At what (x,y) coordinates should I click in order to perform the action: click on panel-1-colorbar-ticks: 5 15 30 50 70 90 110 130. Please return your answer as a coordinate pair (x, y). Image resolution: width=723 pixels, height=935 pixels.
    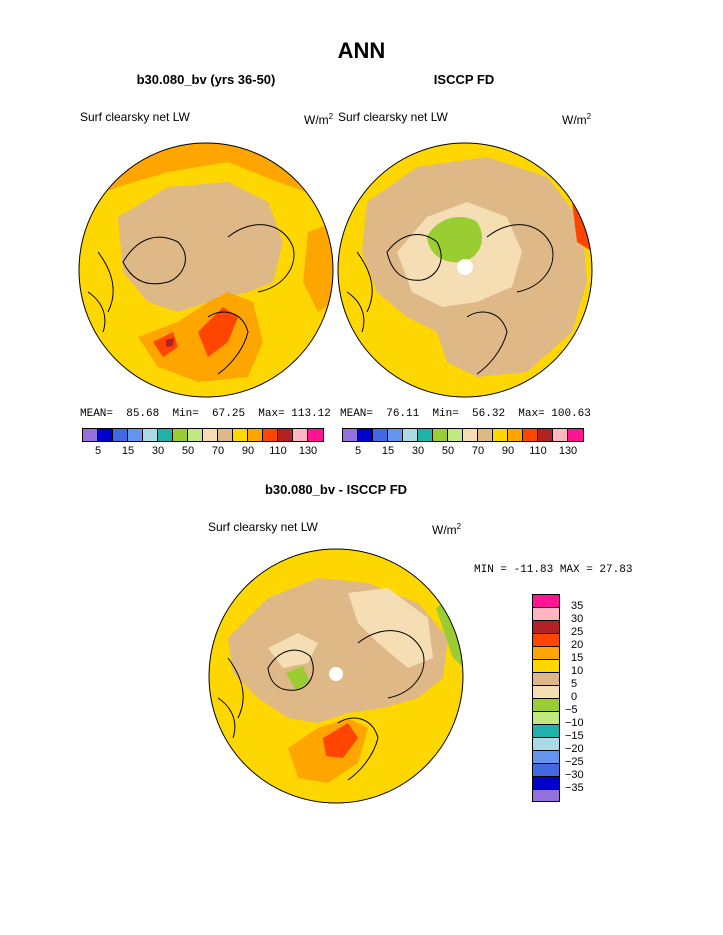
    Looking at the image, I should click on (203, 449).